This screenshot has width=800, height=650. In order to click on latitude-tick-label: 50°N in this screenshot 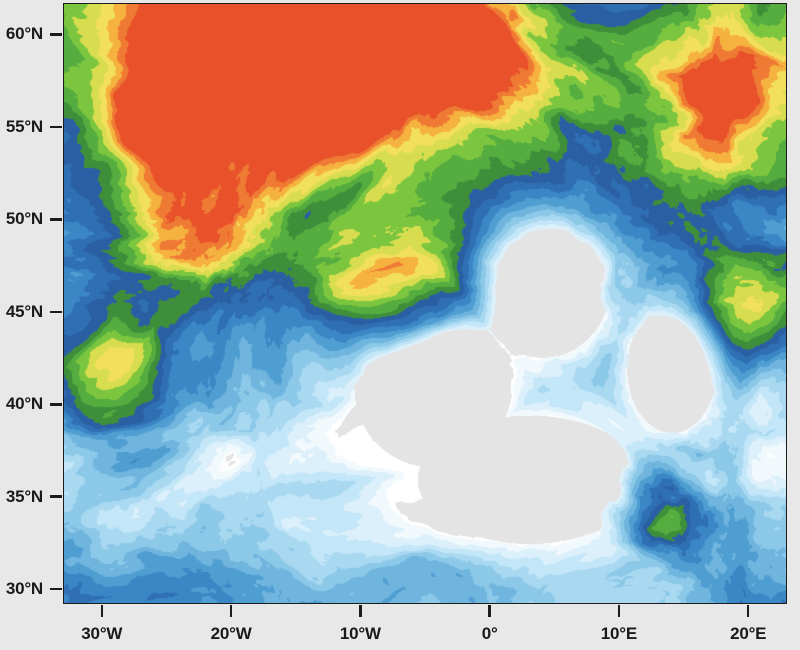, I will do `click(24, 219)`.